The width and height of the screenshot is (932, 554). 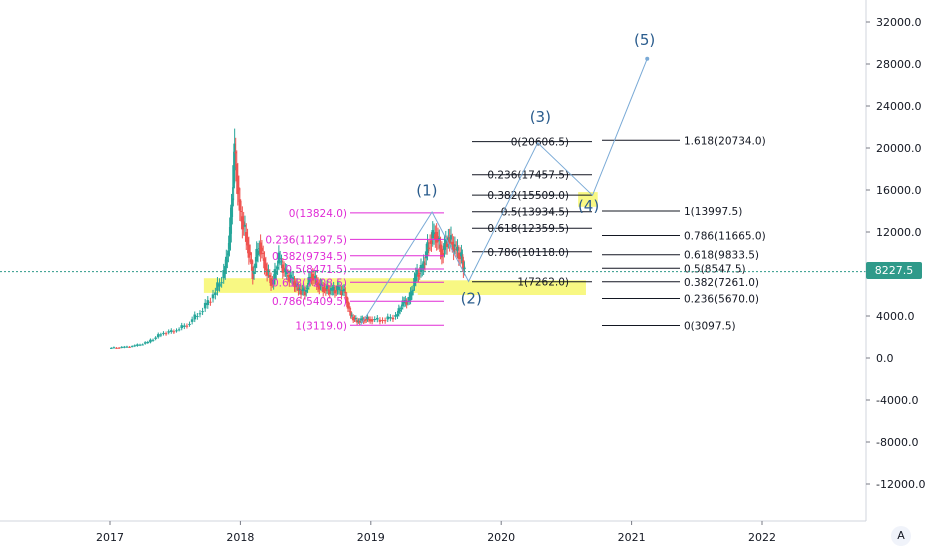 I want to click on x-tick-label: 2022, so click(x=762, y=537).